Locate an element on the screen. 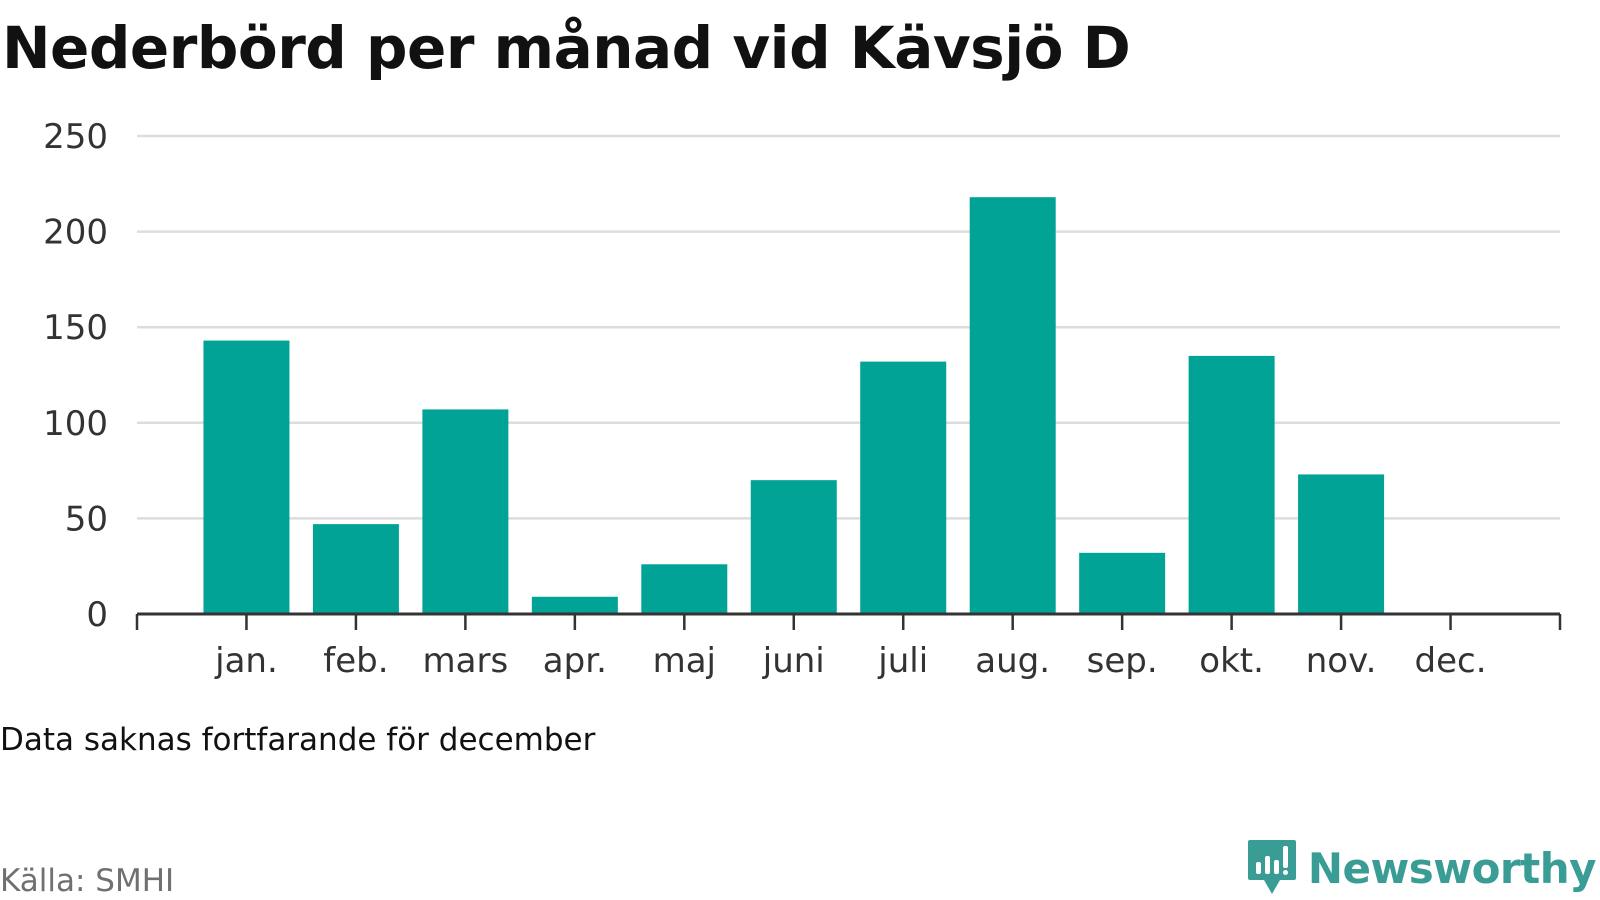  x-tick-label: apr. is located at coordinates (575, 661).